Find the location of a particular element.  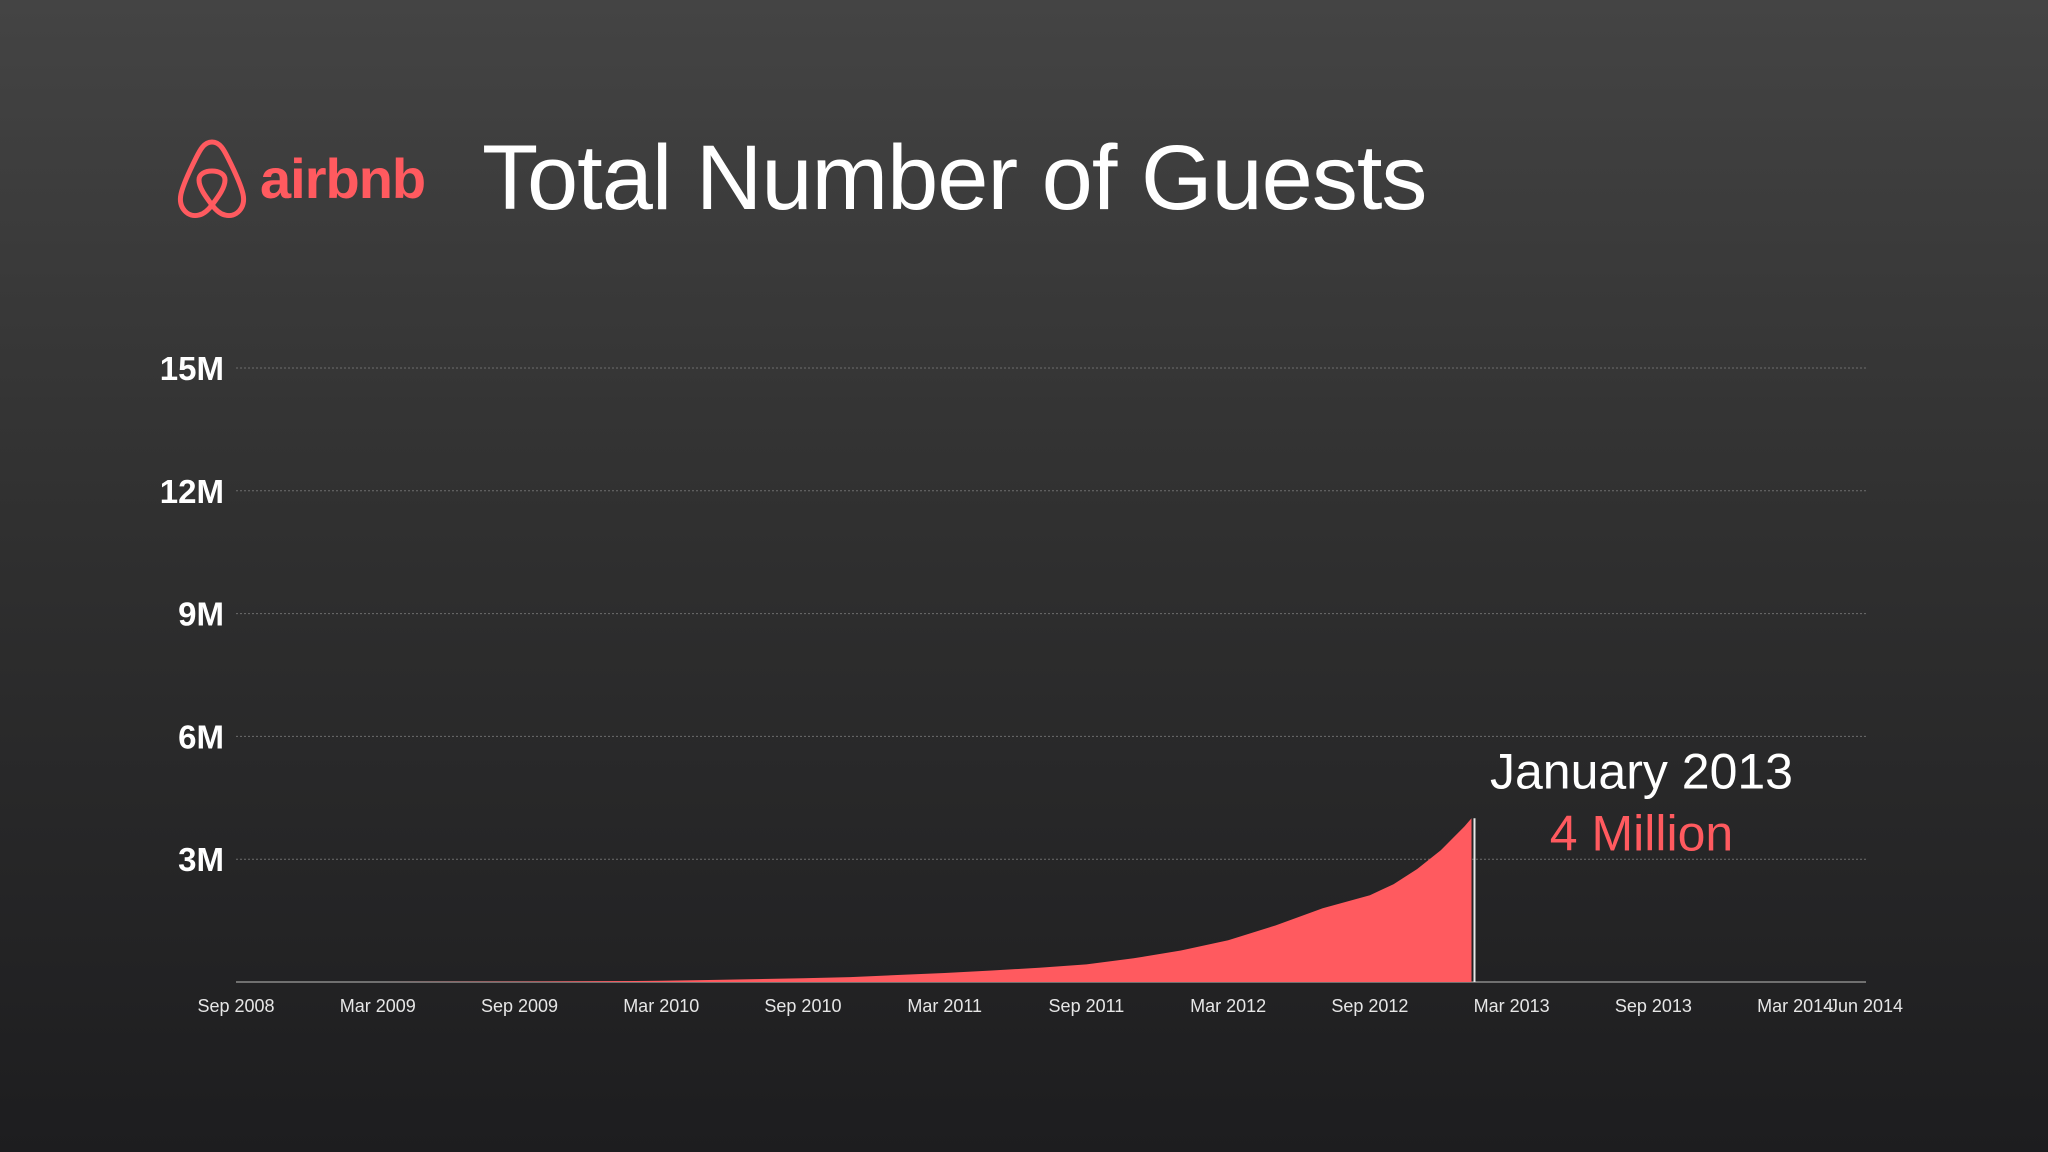

y-tick-label: 12M is located at coordinates (192, 491).